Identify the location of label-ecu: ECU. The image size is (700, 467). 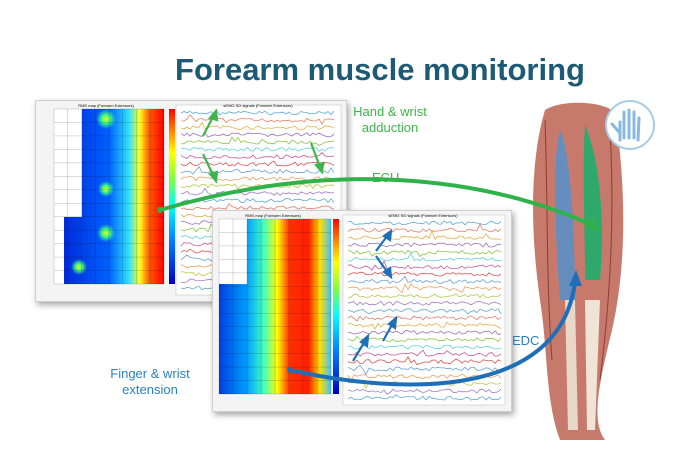
(386, 177).